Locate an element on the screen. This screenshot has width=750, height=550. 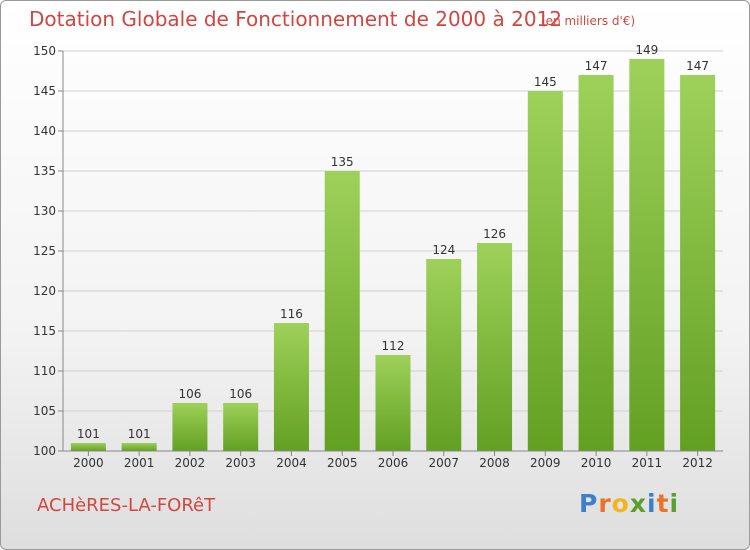
x-tick-label: 2005 is located at coordinates (342, 463).